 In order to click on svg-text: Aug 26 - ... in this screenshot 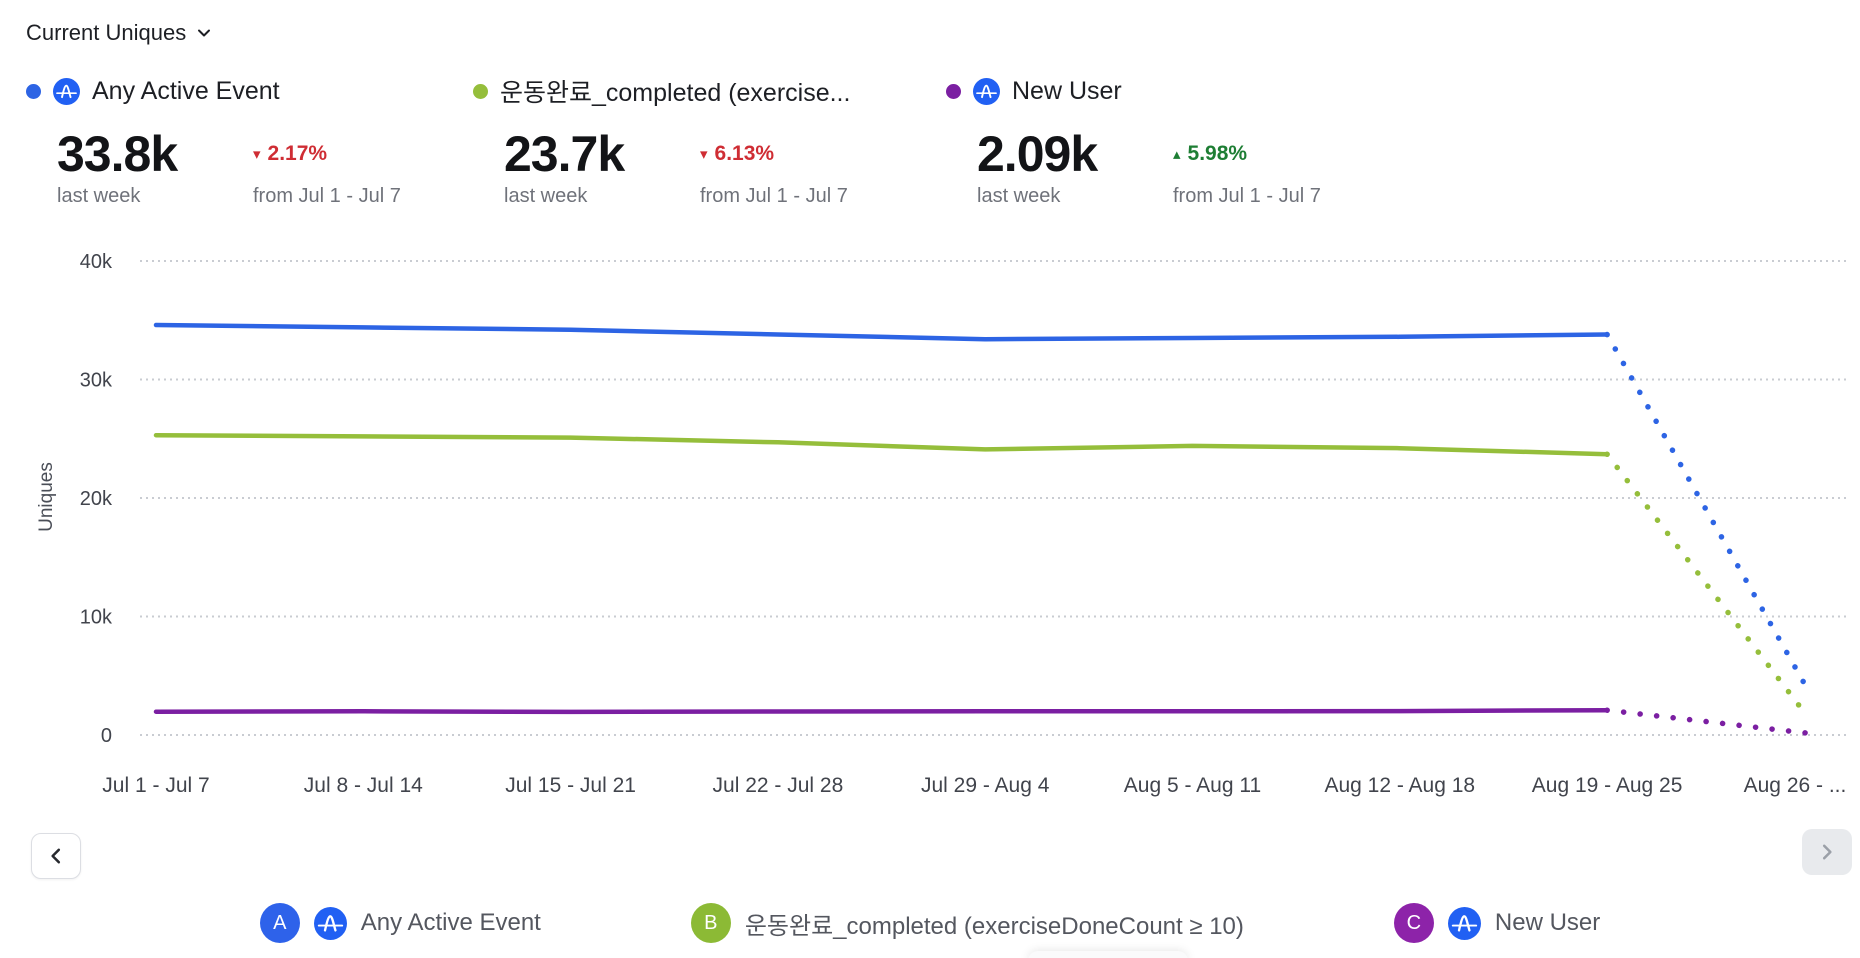, I will do `click(1795, 785)`.